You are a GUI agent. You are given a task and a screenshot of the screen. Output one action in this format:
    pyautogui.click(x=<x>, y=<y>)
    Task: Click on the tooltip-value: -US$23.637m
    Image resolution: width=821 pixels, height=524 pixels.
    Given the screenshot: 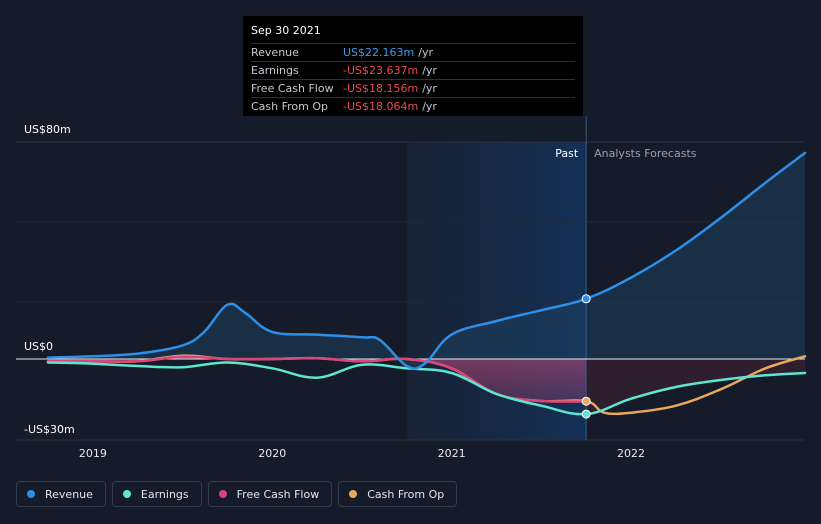 What is the action you would take?
    pyautogui.click(x=381, y=70)
    